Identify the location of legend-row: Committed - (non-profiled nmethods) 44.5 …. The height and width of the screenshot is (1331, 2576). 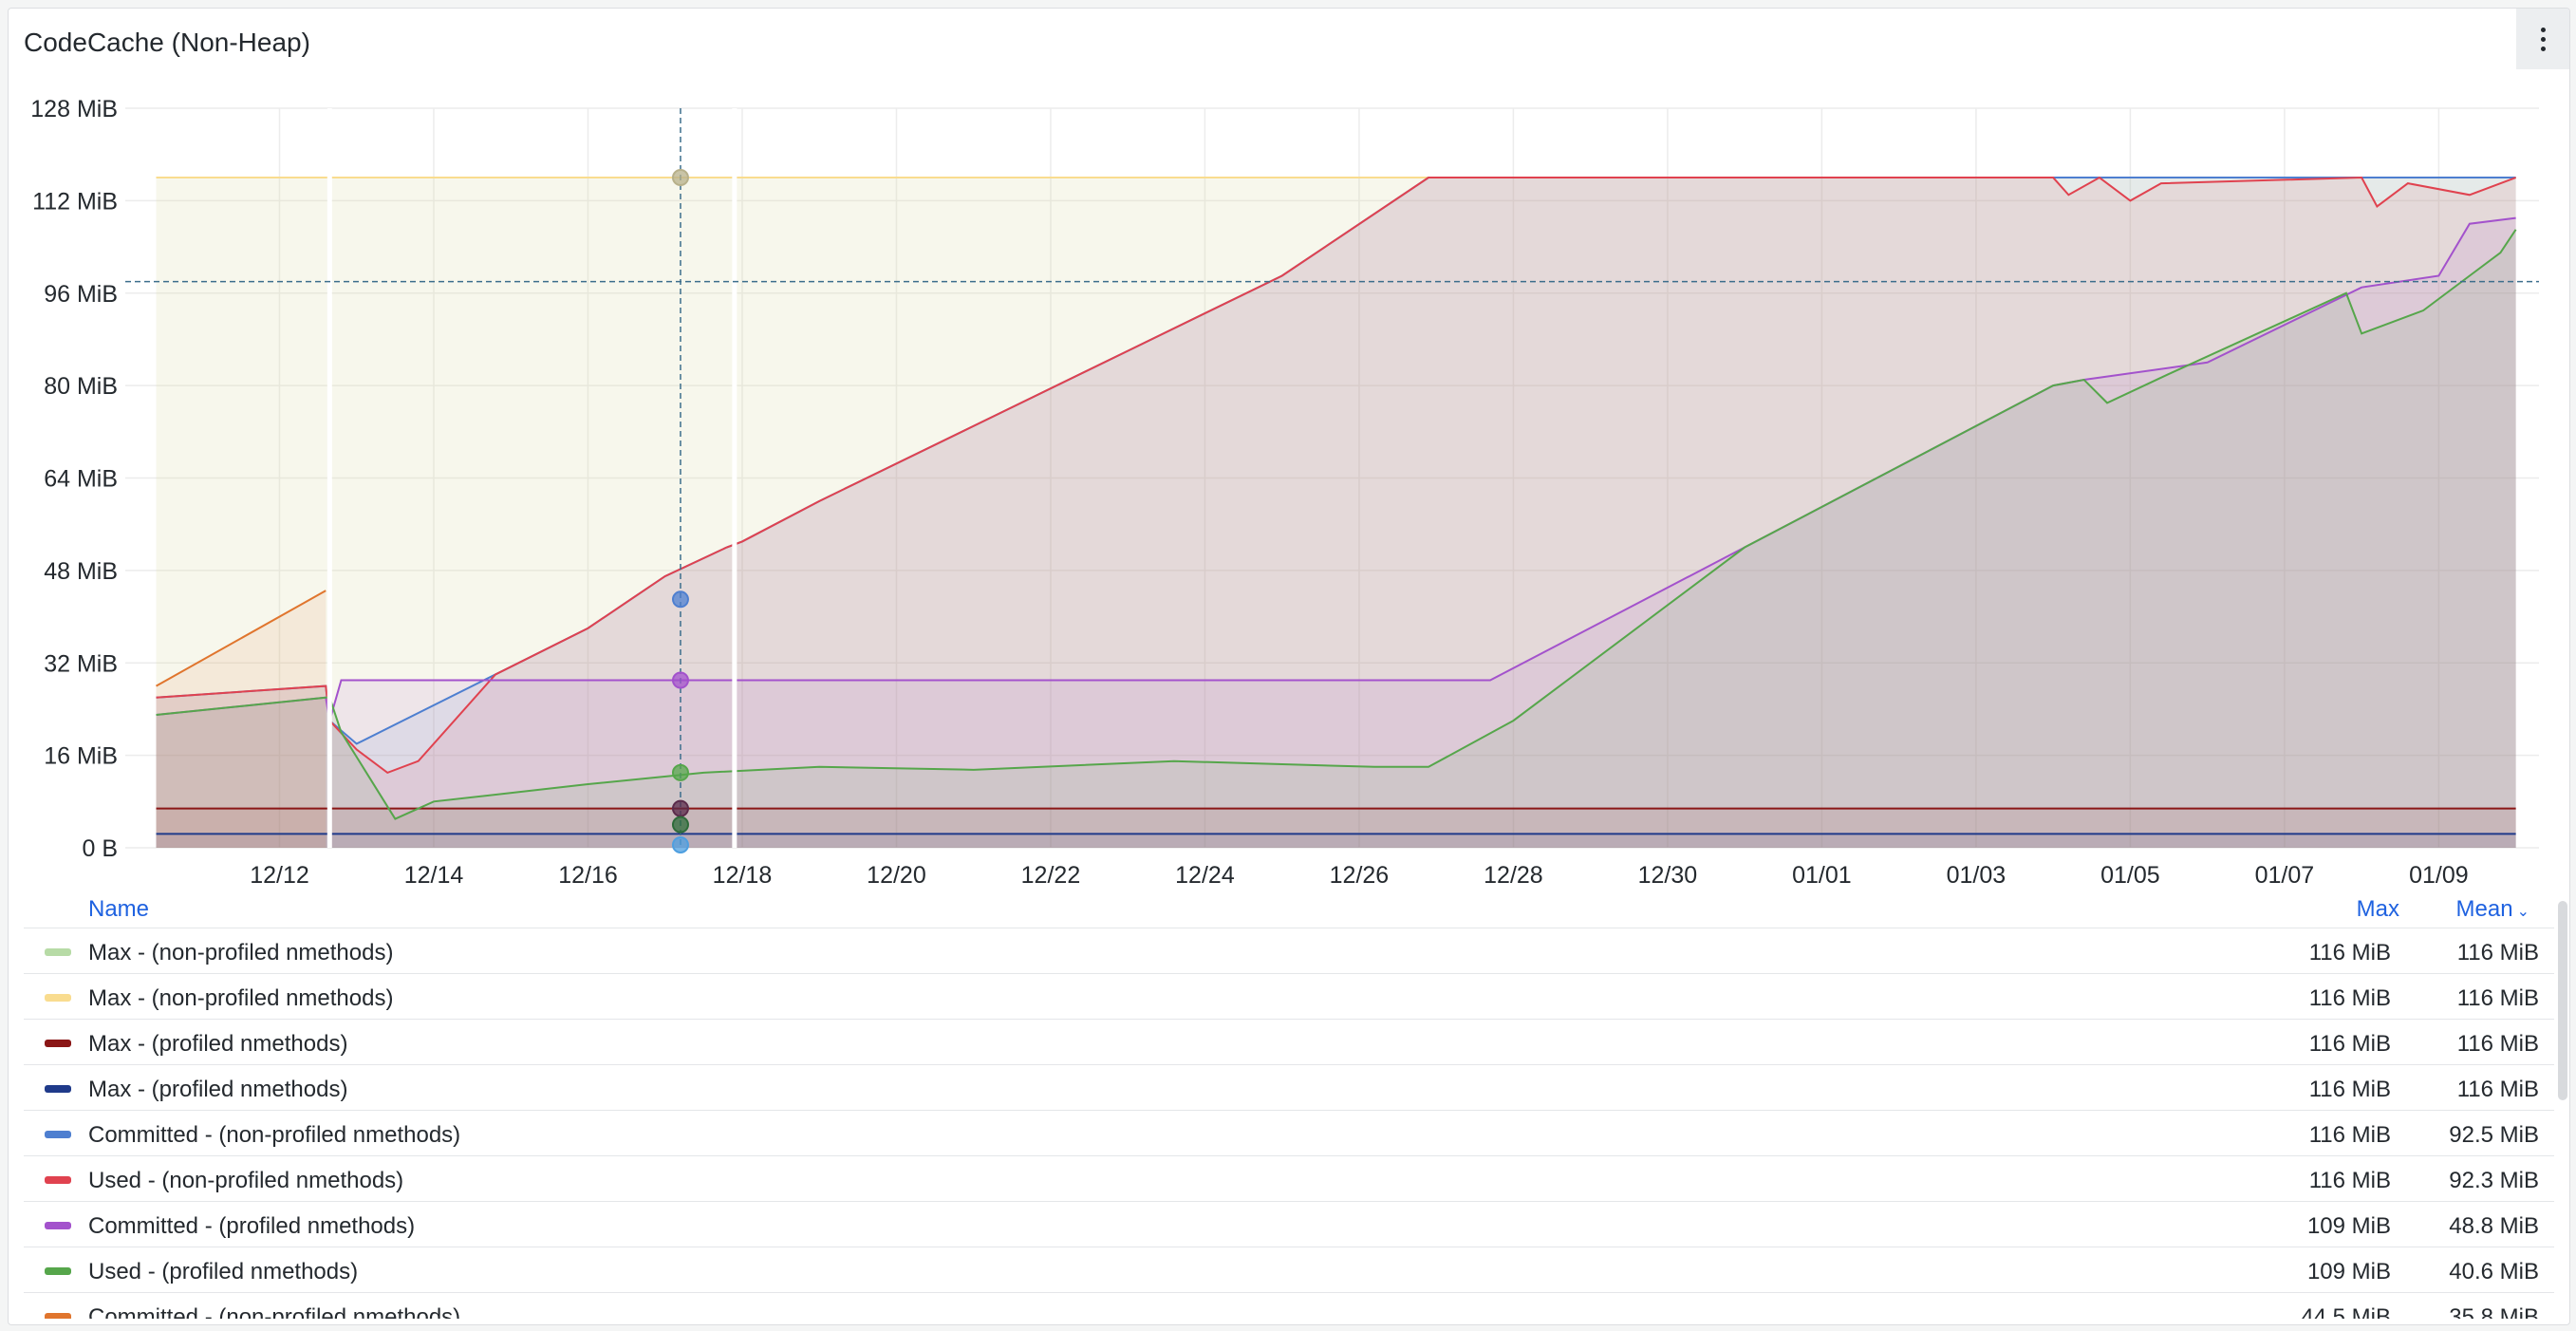
(1289, 1306).